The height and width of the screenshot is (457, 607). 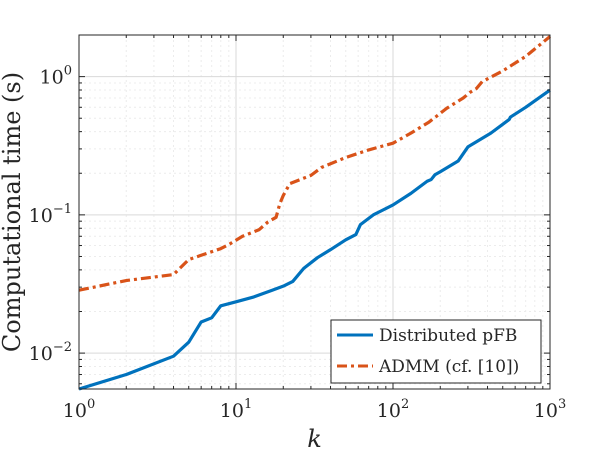 I want to click on x-tick-label: 10⁰, so click(x=79, y=409).